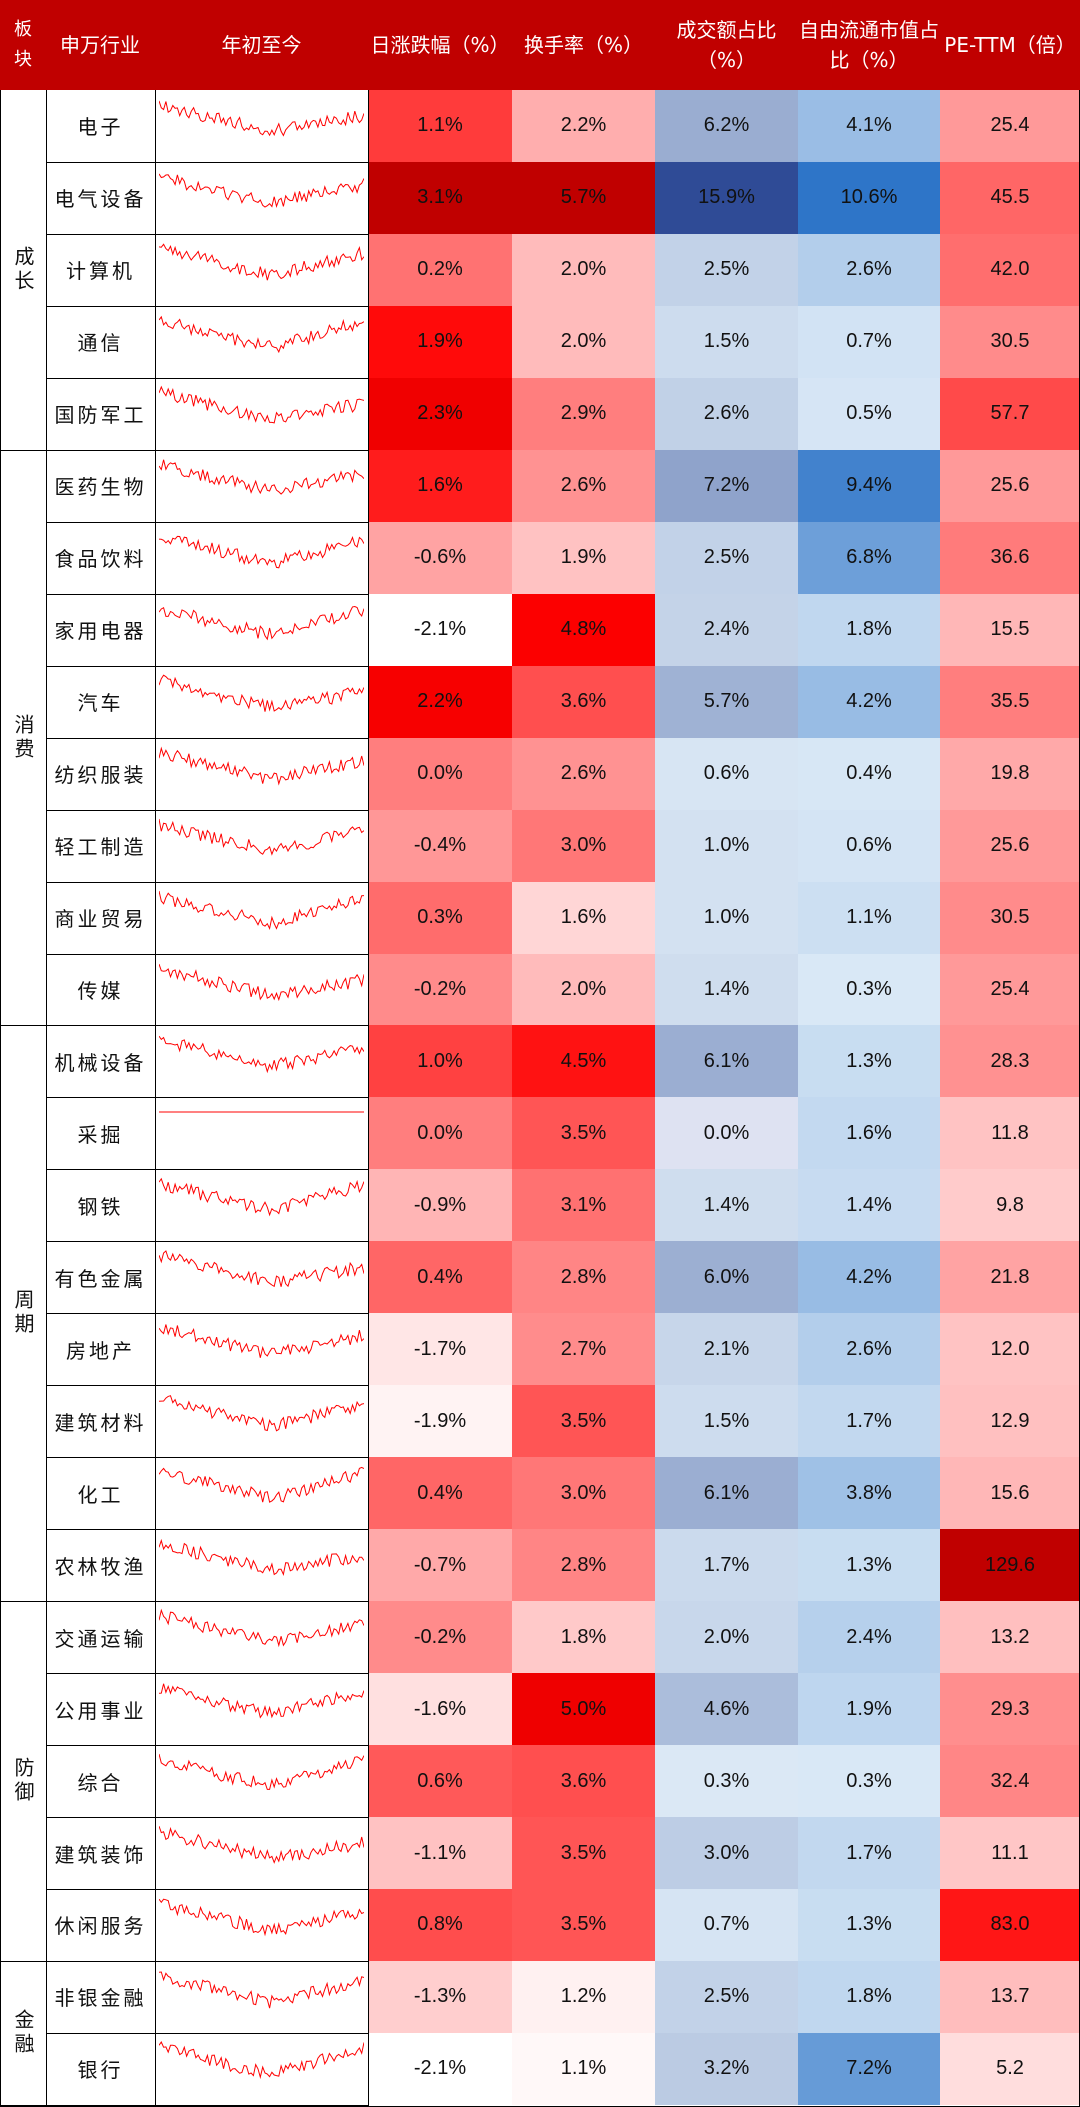  Describe the element at coordinates (726, 1709) in the screenshot. I see `volume-share-cell: 4.6%` at that location.